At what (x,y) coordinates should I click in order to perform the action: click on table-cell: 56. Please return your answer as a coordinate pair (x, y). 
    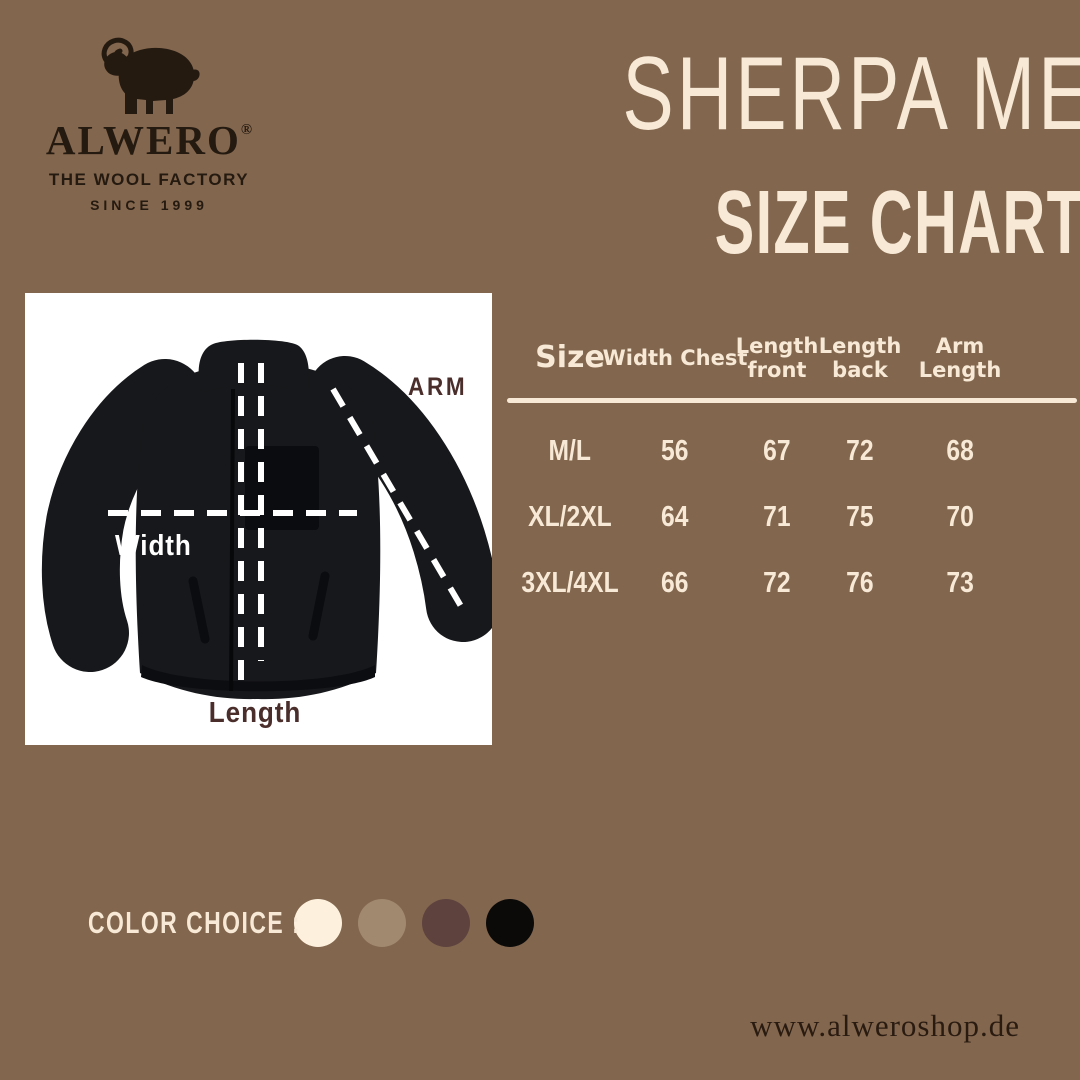
    Looking at the image, I should click on (675, 450).